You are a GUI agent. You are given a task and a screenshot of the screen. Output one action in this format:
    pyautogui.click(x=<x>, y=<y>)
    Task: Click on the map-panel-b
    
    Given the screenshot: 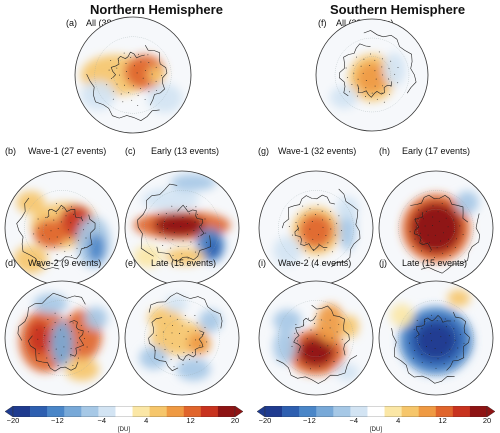 What is the action you would take?
    pyautogui.click(x=62, y=228)
    